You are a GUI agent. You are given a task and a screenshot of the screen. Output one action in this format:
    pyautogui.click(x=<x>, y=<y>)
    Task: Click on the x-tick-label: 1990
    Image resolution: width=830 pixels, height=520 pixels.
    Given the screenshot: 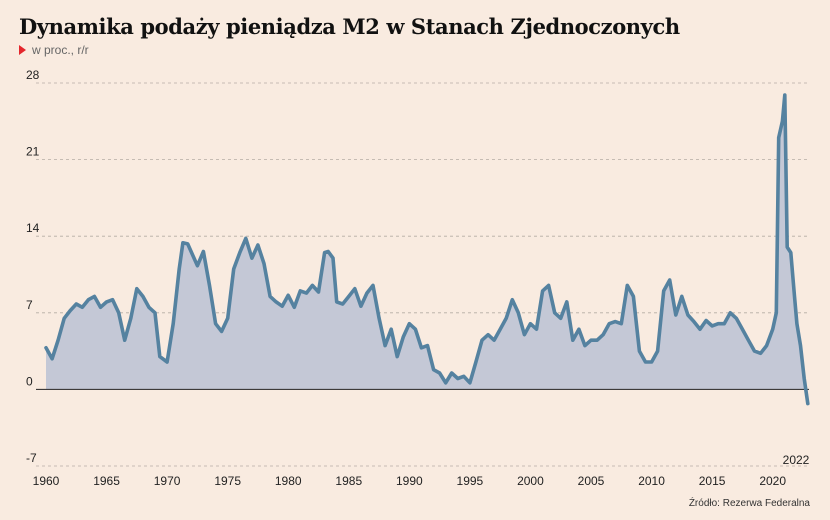 What is the action you would take?
    pyautogui.click(x=409, y=481)
    